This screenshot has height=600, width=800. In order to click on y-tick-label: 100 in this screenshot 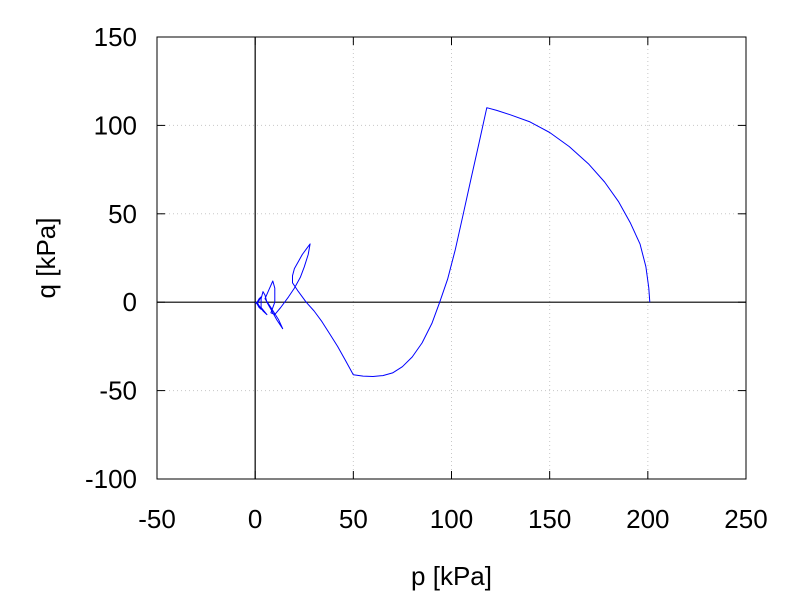, I will do `click(115, 125)`.